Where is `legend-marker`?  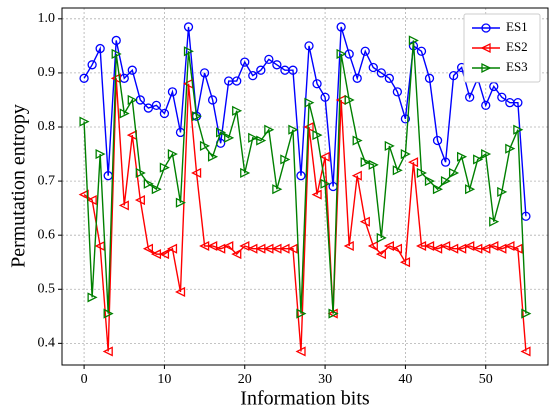
legend-marker is located at coordinates (486, 28).